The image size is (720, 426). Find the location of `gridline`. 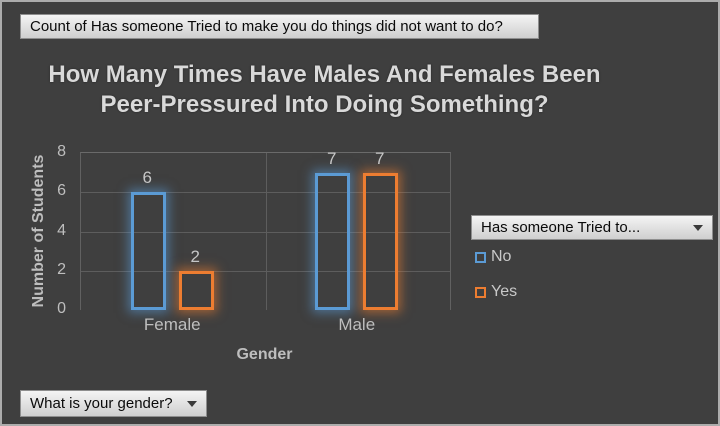

gridline is located at coordinates (266, 231).